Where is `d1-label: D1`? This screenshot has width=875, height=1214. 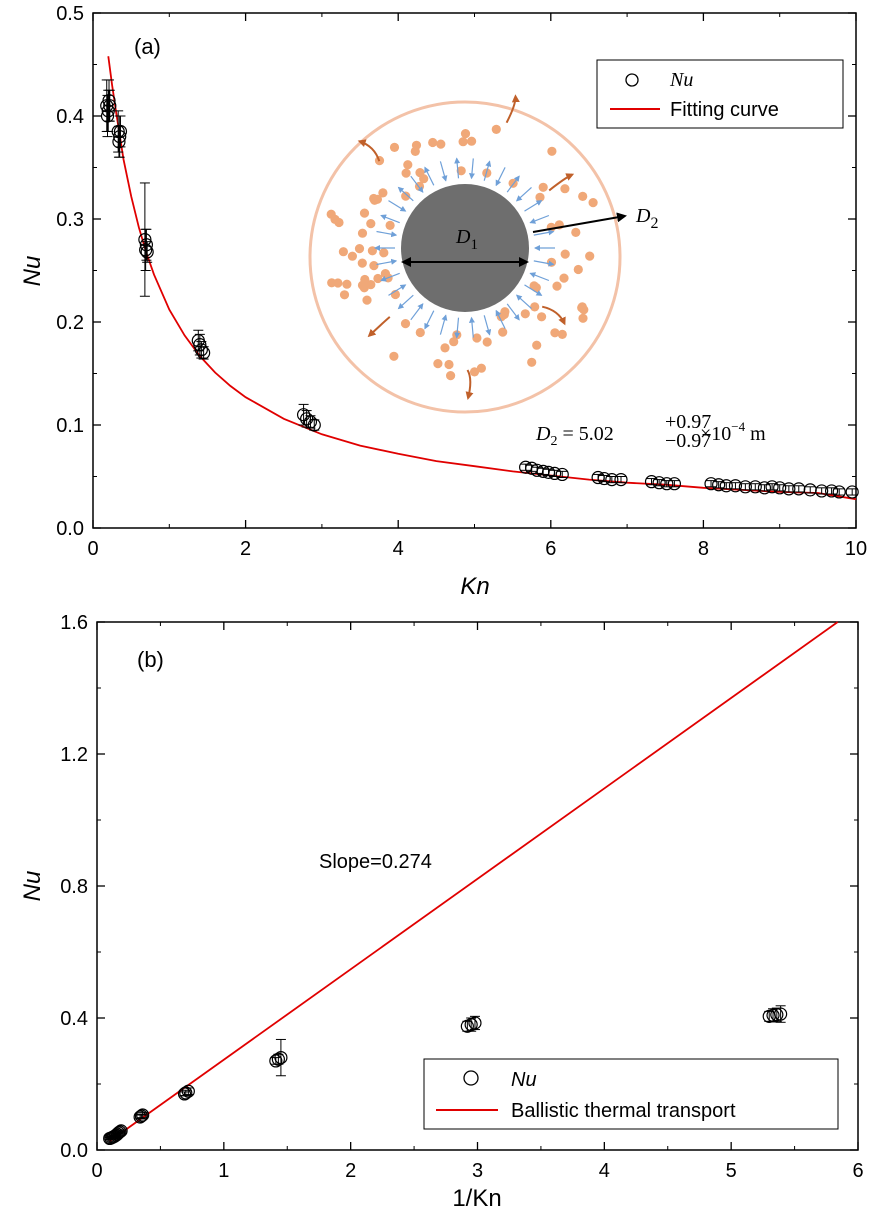 d1-label: D1 is located at coordinates (466, 239).